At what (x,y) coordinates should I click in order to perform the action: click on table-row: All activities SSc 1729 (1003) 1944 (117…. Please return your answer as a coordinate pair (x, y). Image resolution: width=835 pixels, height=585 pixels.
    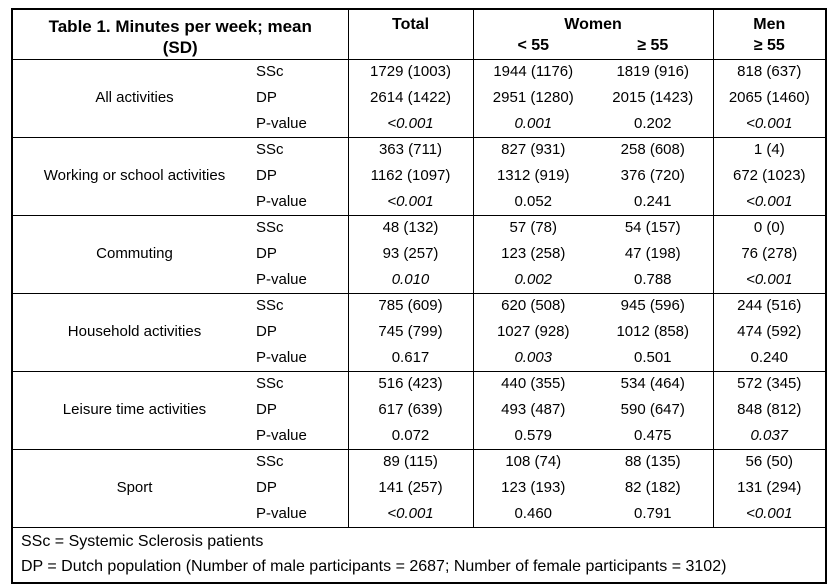
    Looking at the image, I should click on (419, 97).